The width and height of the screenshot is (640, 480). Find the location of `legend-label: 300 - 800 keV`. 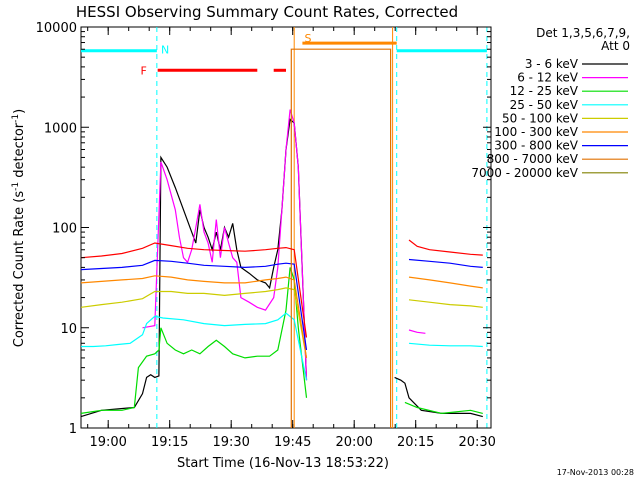

legend-label: 300 - 800 keV is located at coordinates (536, 146).